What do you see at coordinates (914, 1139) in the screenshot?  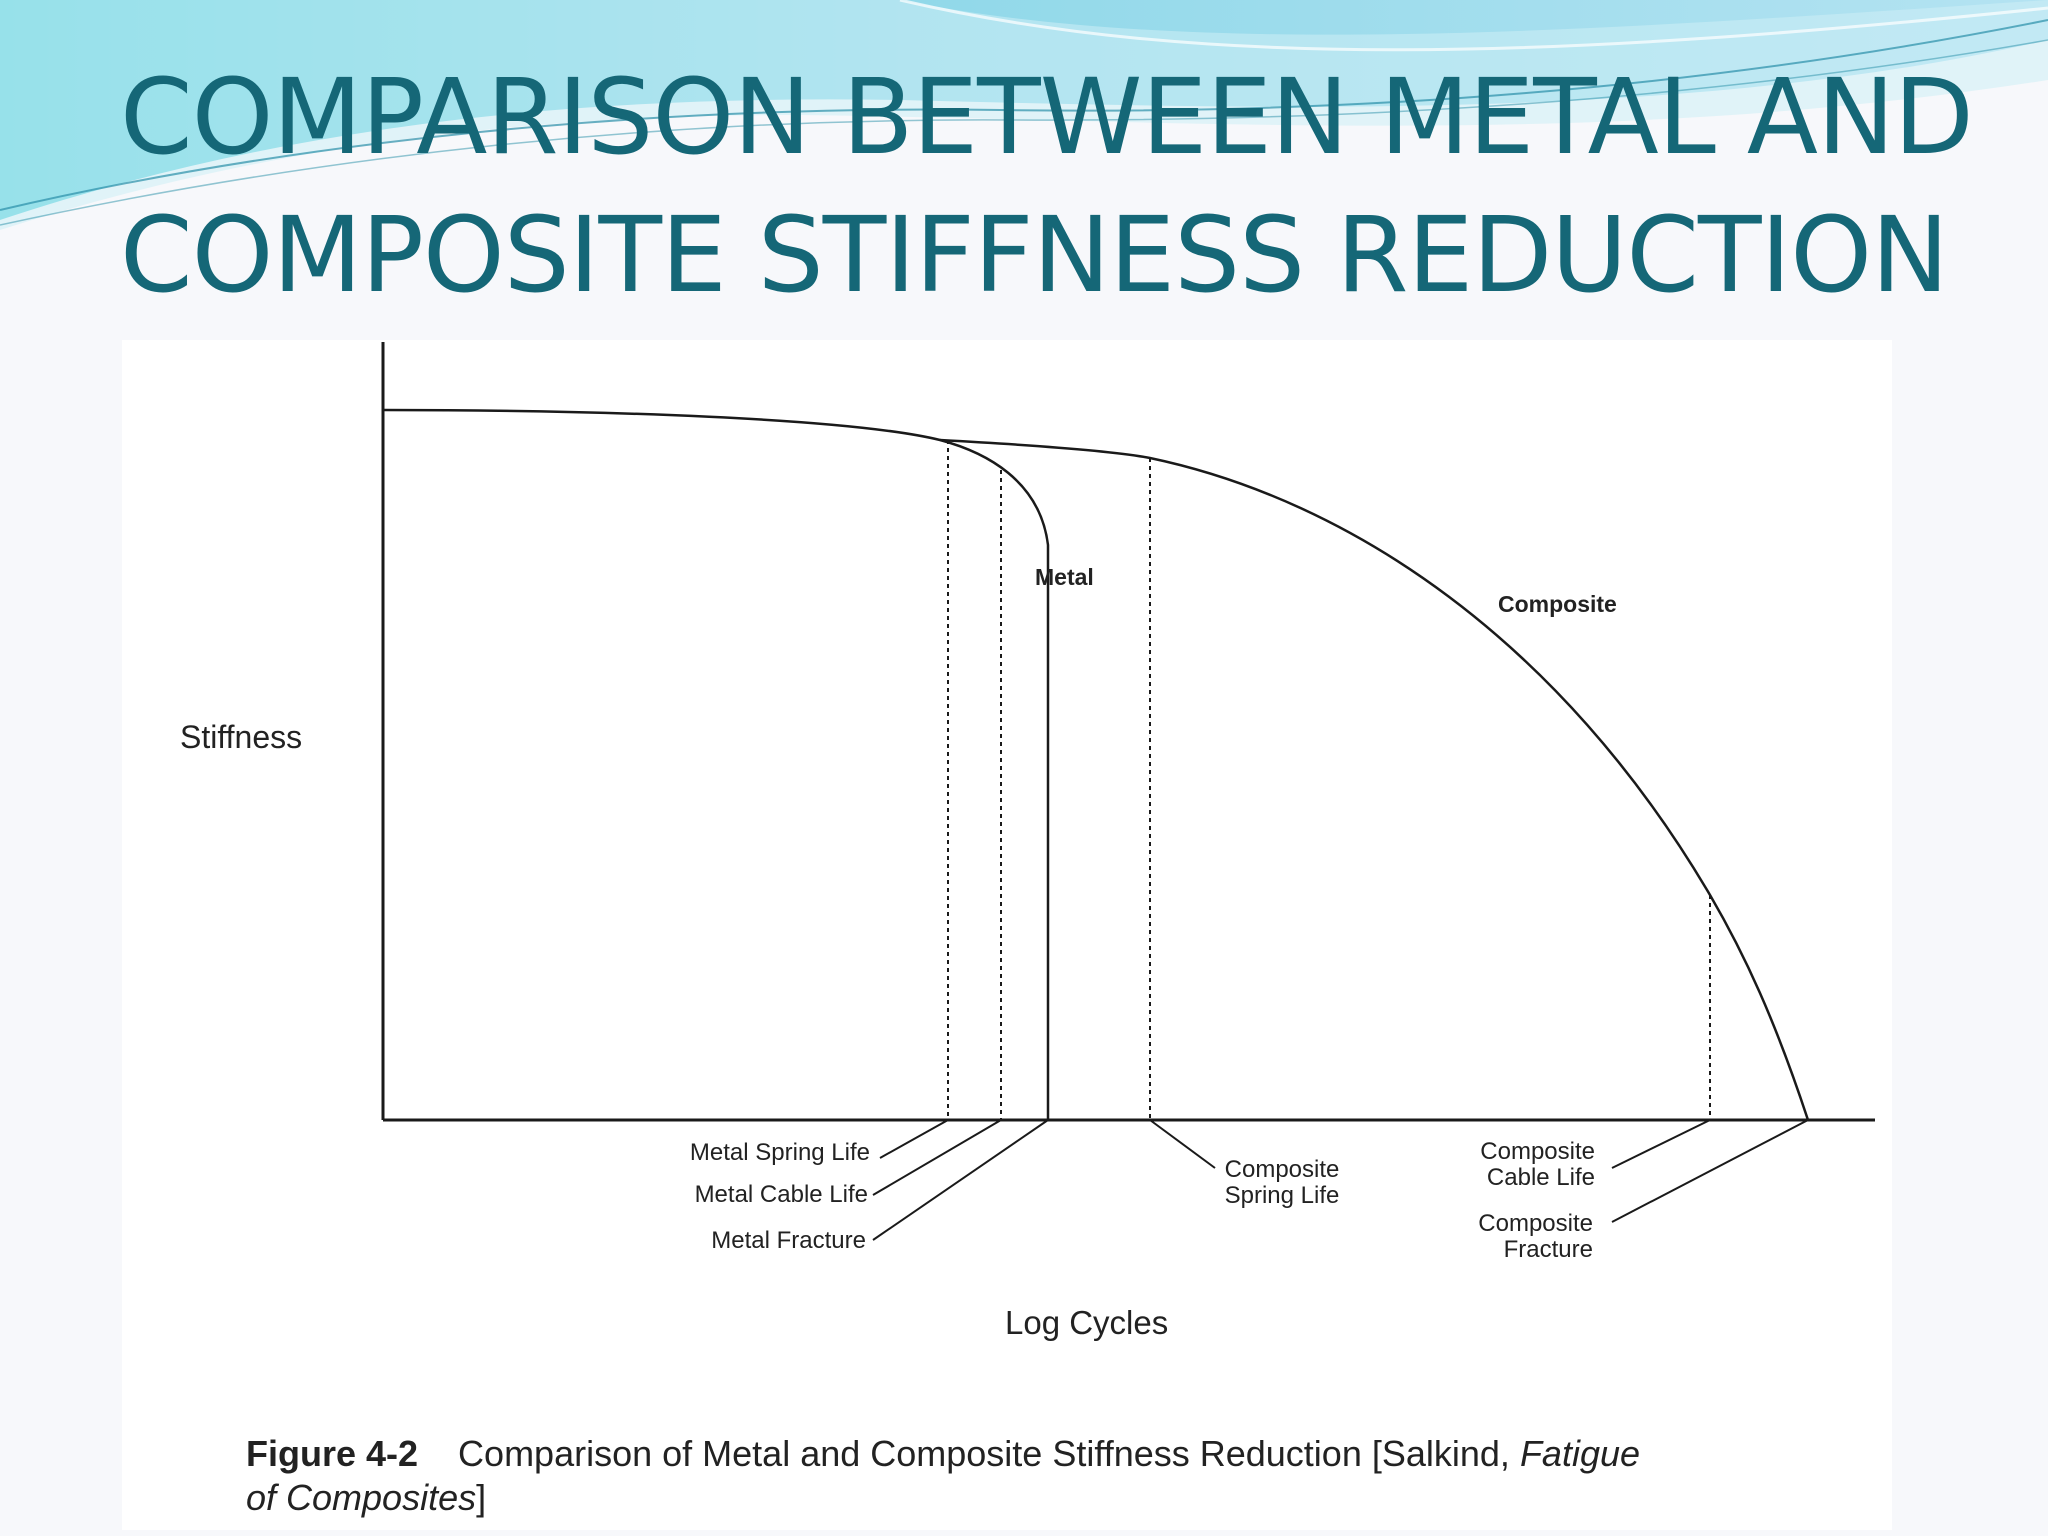 I see `metal-spring-life-leader` at bounding box center [914, 1139].